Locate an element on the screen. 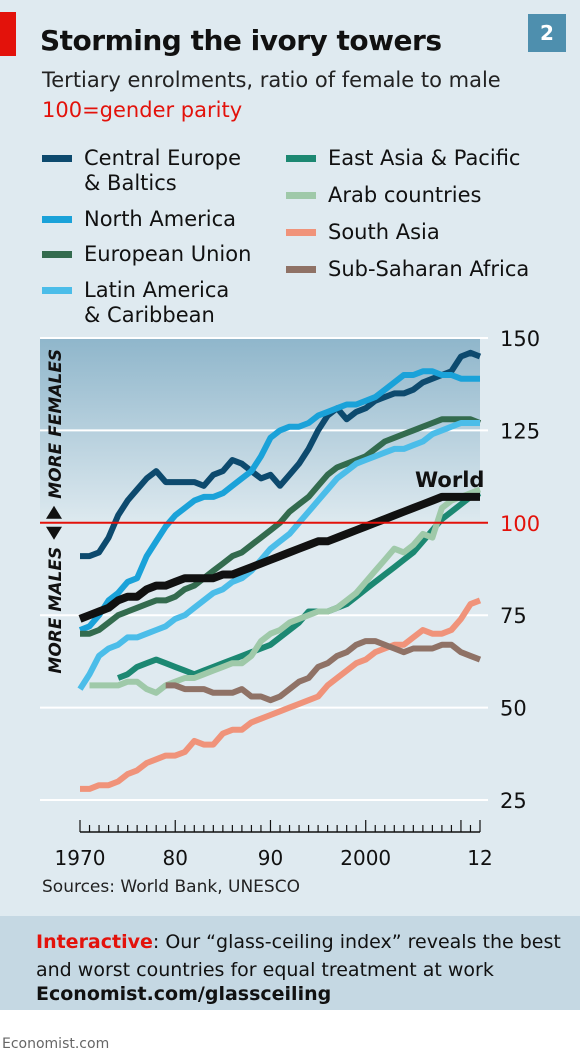 Image resolution: width=580 pixels, height=1062 pixels. y-tick-label: 150 is located at coordinates (520, 339).